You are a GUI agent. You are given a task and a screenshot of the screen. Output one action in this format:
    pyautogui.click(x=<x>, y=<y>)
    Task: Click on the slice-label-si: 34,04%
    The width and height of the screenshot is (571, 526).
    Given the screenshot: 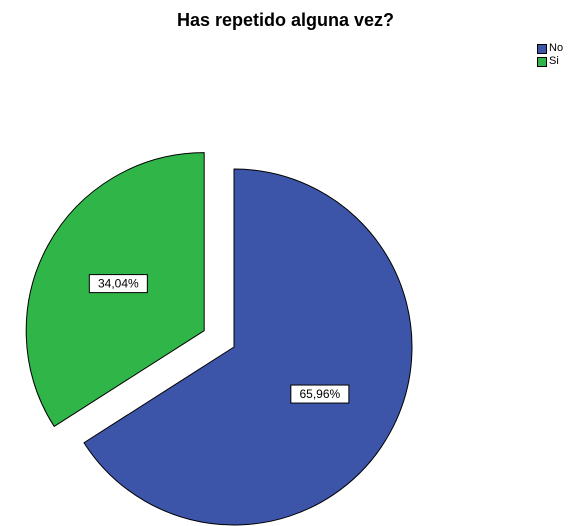 What is the action you would take?
    pyautogui.click(x=118, y=284)
    